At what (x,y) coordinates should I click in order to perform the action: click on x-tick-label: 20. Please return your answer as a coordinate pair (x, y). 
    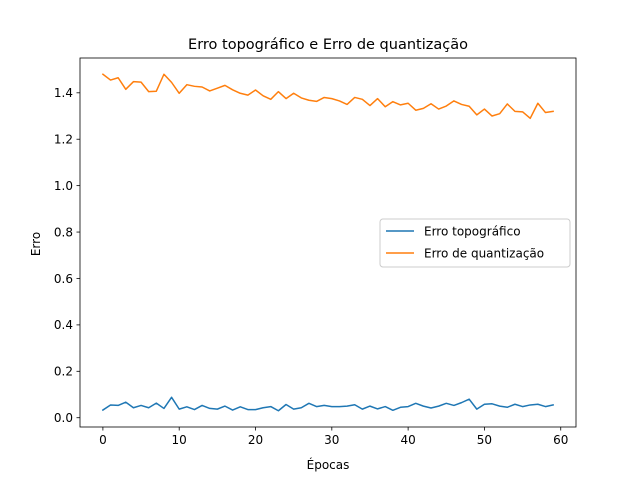
    Looking at the image, I should click on (255, 440).